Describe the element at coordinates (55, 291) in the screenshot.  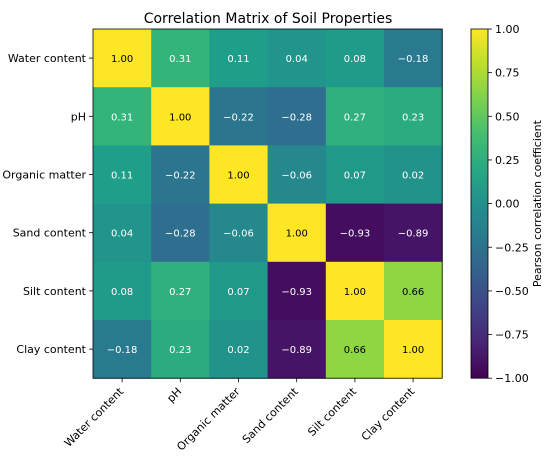
I see `y-tick-label: Silt content` at that location.